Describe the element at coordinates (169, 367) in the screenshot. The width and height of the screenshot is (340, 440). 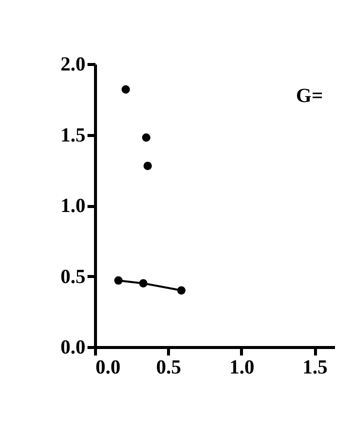
I see `x-tick-label: 0.5` at that location.